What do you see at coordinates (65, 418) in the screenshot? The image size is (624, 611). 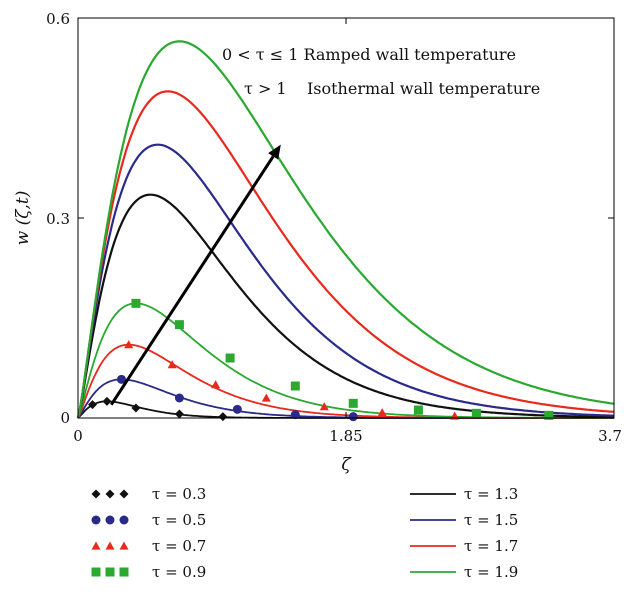 I see `y-tick-label-0: 0` at bounding box center [65, 418].